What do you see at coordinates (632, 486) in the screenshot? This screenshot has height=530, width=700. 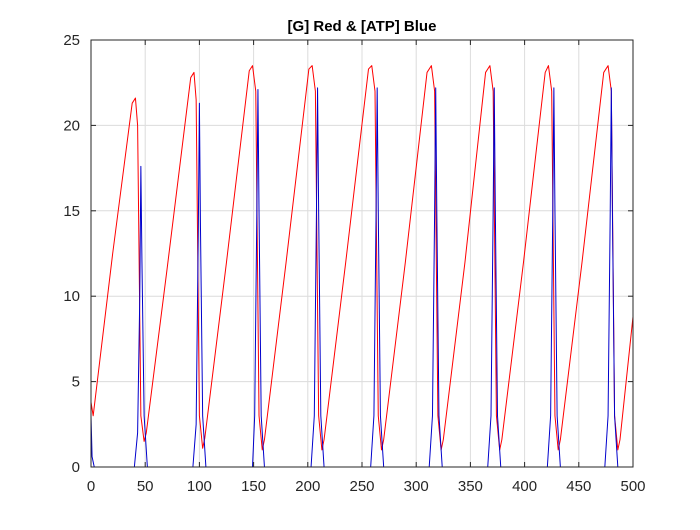 I see `x-tick-label: 500` at bounding box center [632, 486].